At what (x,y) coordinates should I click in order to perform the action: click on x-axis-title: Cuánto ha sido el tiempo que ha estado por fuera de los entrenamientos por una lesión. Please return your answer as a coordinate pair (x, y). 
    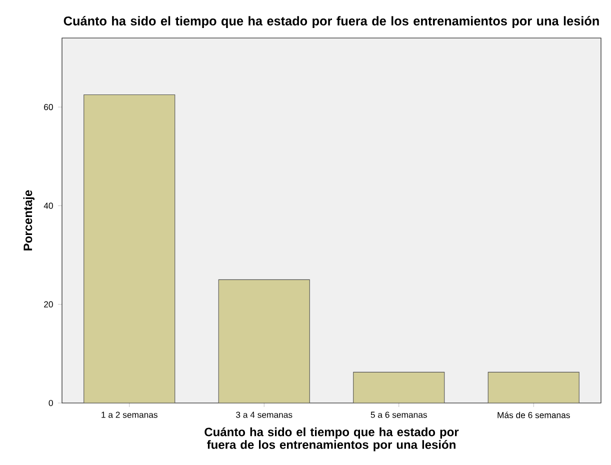
    Looking at the image, I should click on (331, 439).